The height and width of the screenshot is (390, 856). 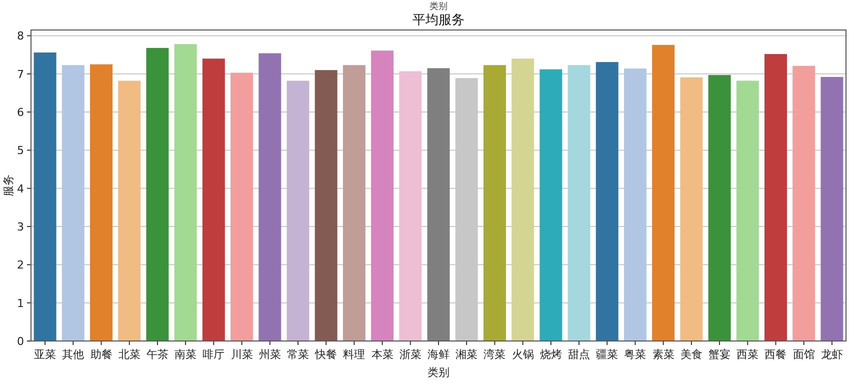 What do you see at coordinates (73, 354) in the screenshot?
I see `x-tick-label: 其他` at bounding box center [73, 354].